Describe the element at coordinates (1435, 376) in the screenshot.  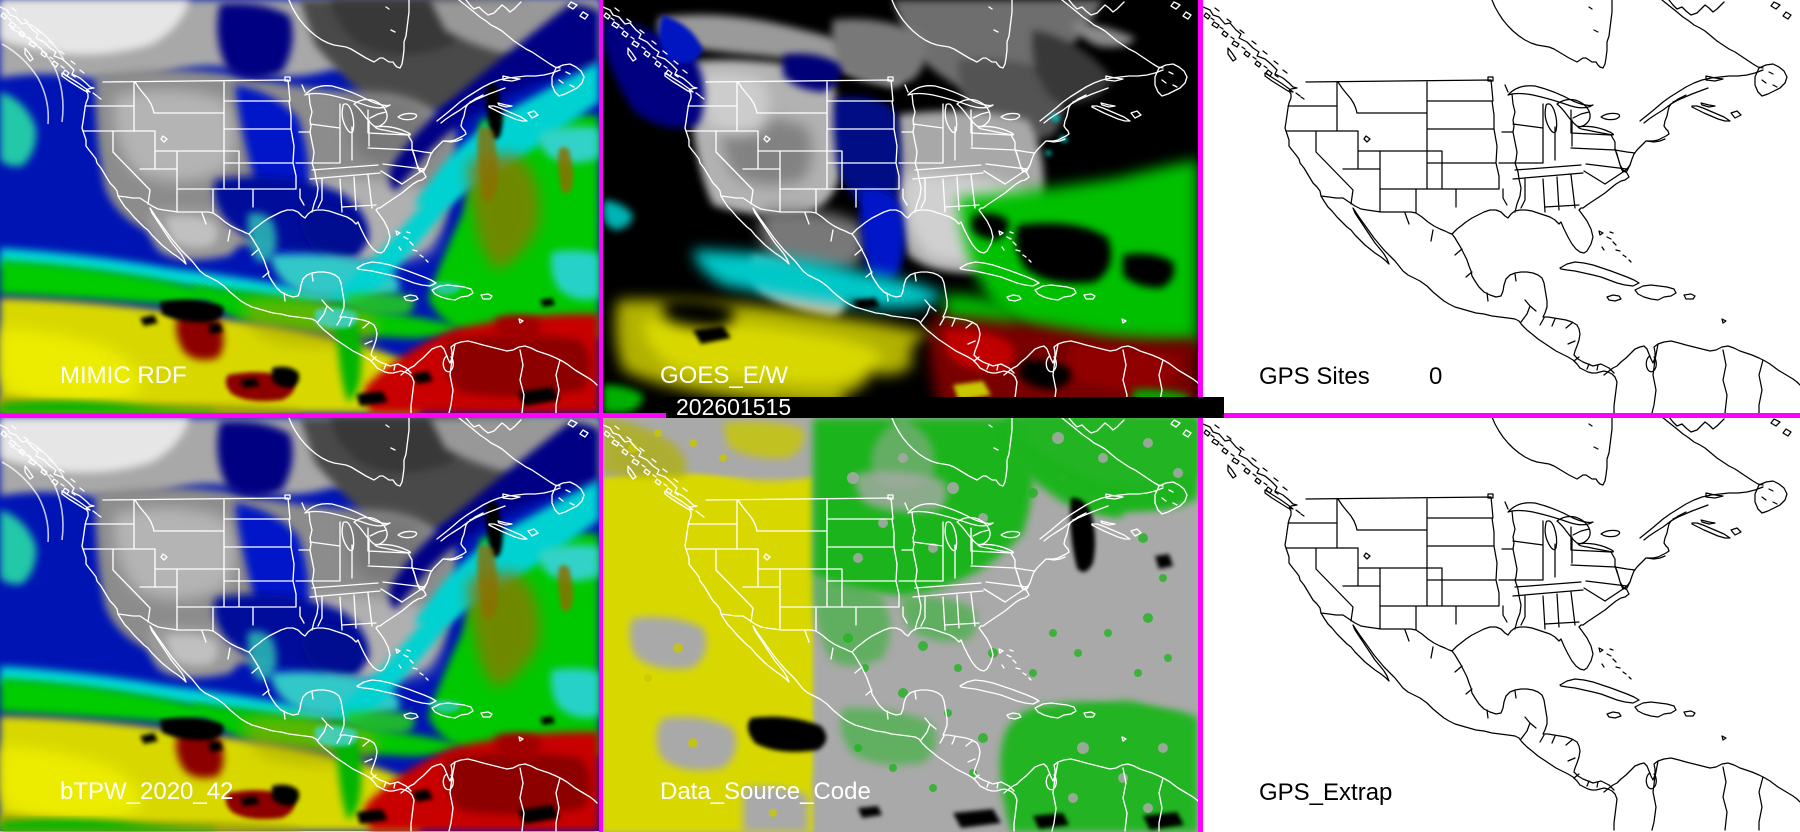
I see `svg-text: 0` at that location.